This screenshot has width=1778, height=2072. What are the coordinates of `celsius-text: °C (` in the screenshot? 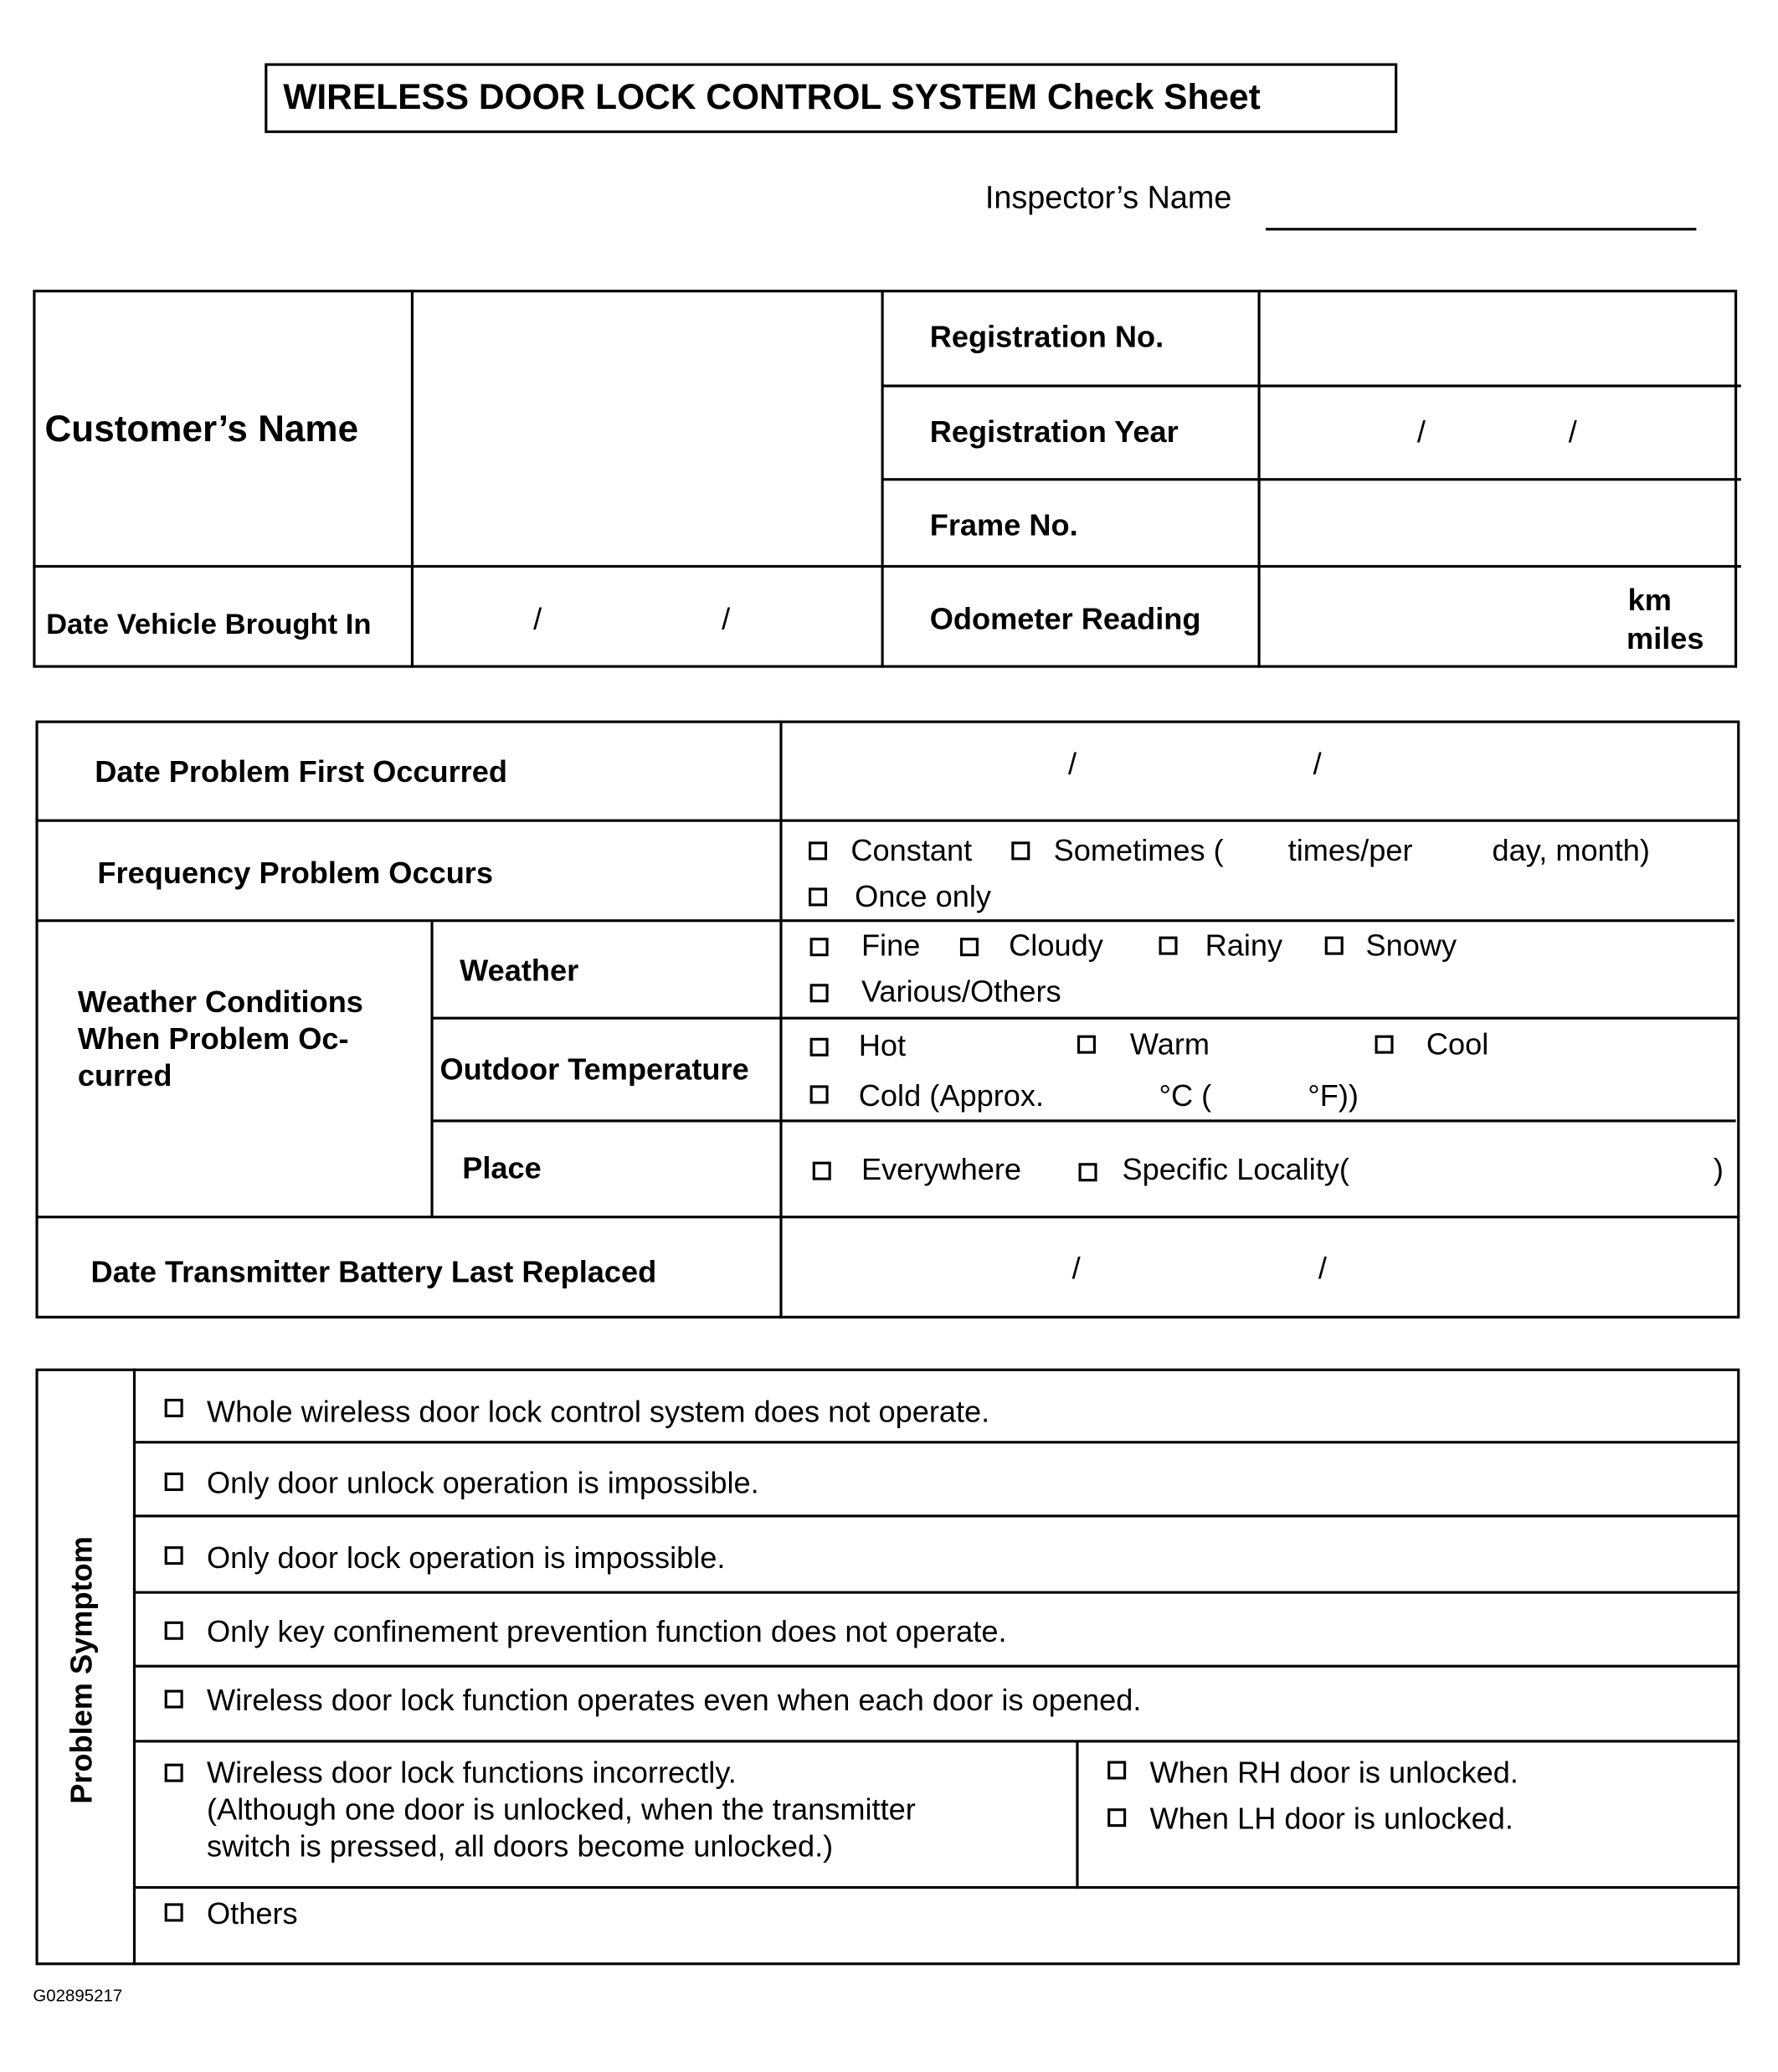 It's located at (1185, 1095).